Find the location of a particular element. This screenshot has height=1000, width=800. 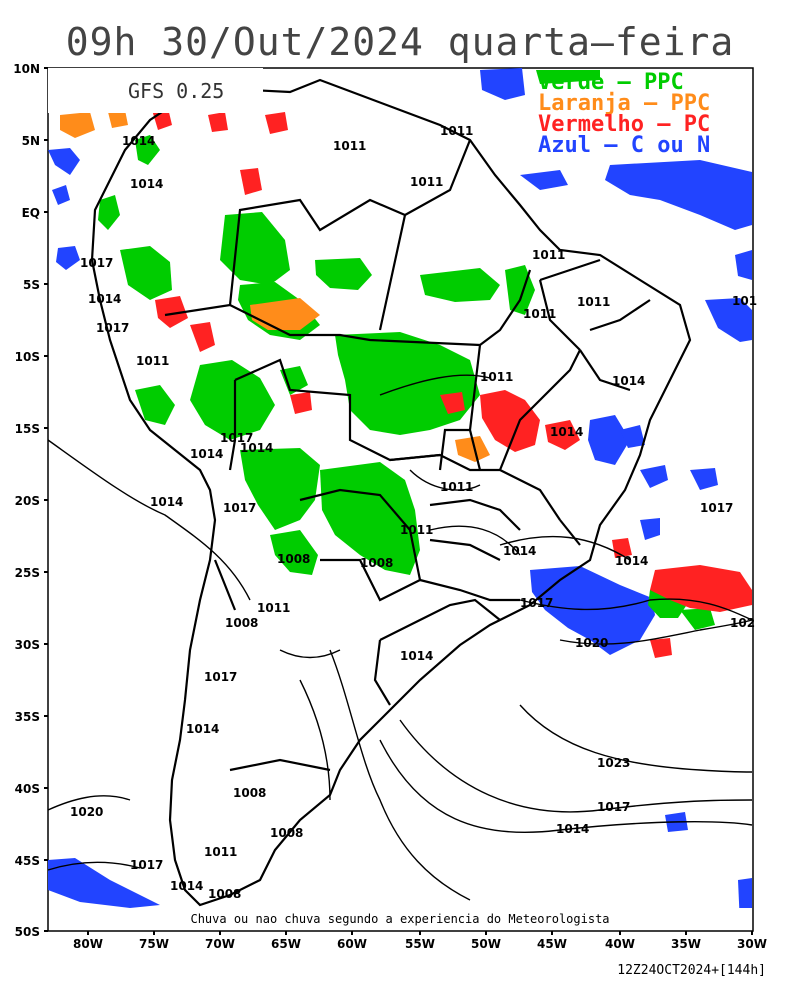

map-title: 09h 30/Out/2024 quarta—feira is located at coordinates (400, 42).